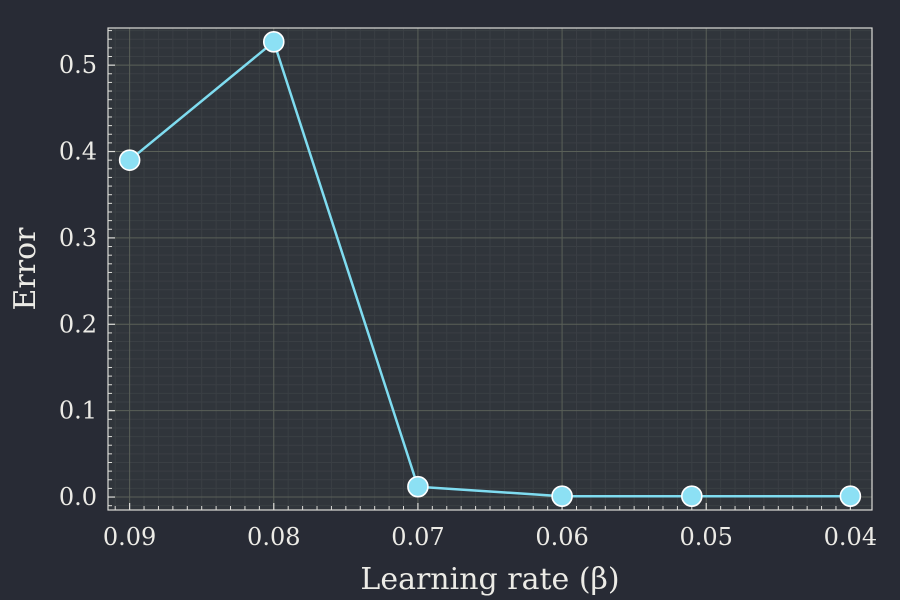 This screenshot has height=600, width=900. What do you see at coordinates (490, 537) in the screenshot?
I see `x-axis-tick-labels: 0.09 0.08 0.07 0.06 0.05 0.04` at bounding box center [490, 537].